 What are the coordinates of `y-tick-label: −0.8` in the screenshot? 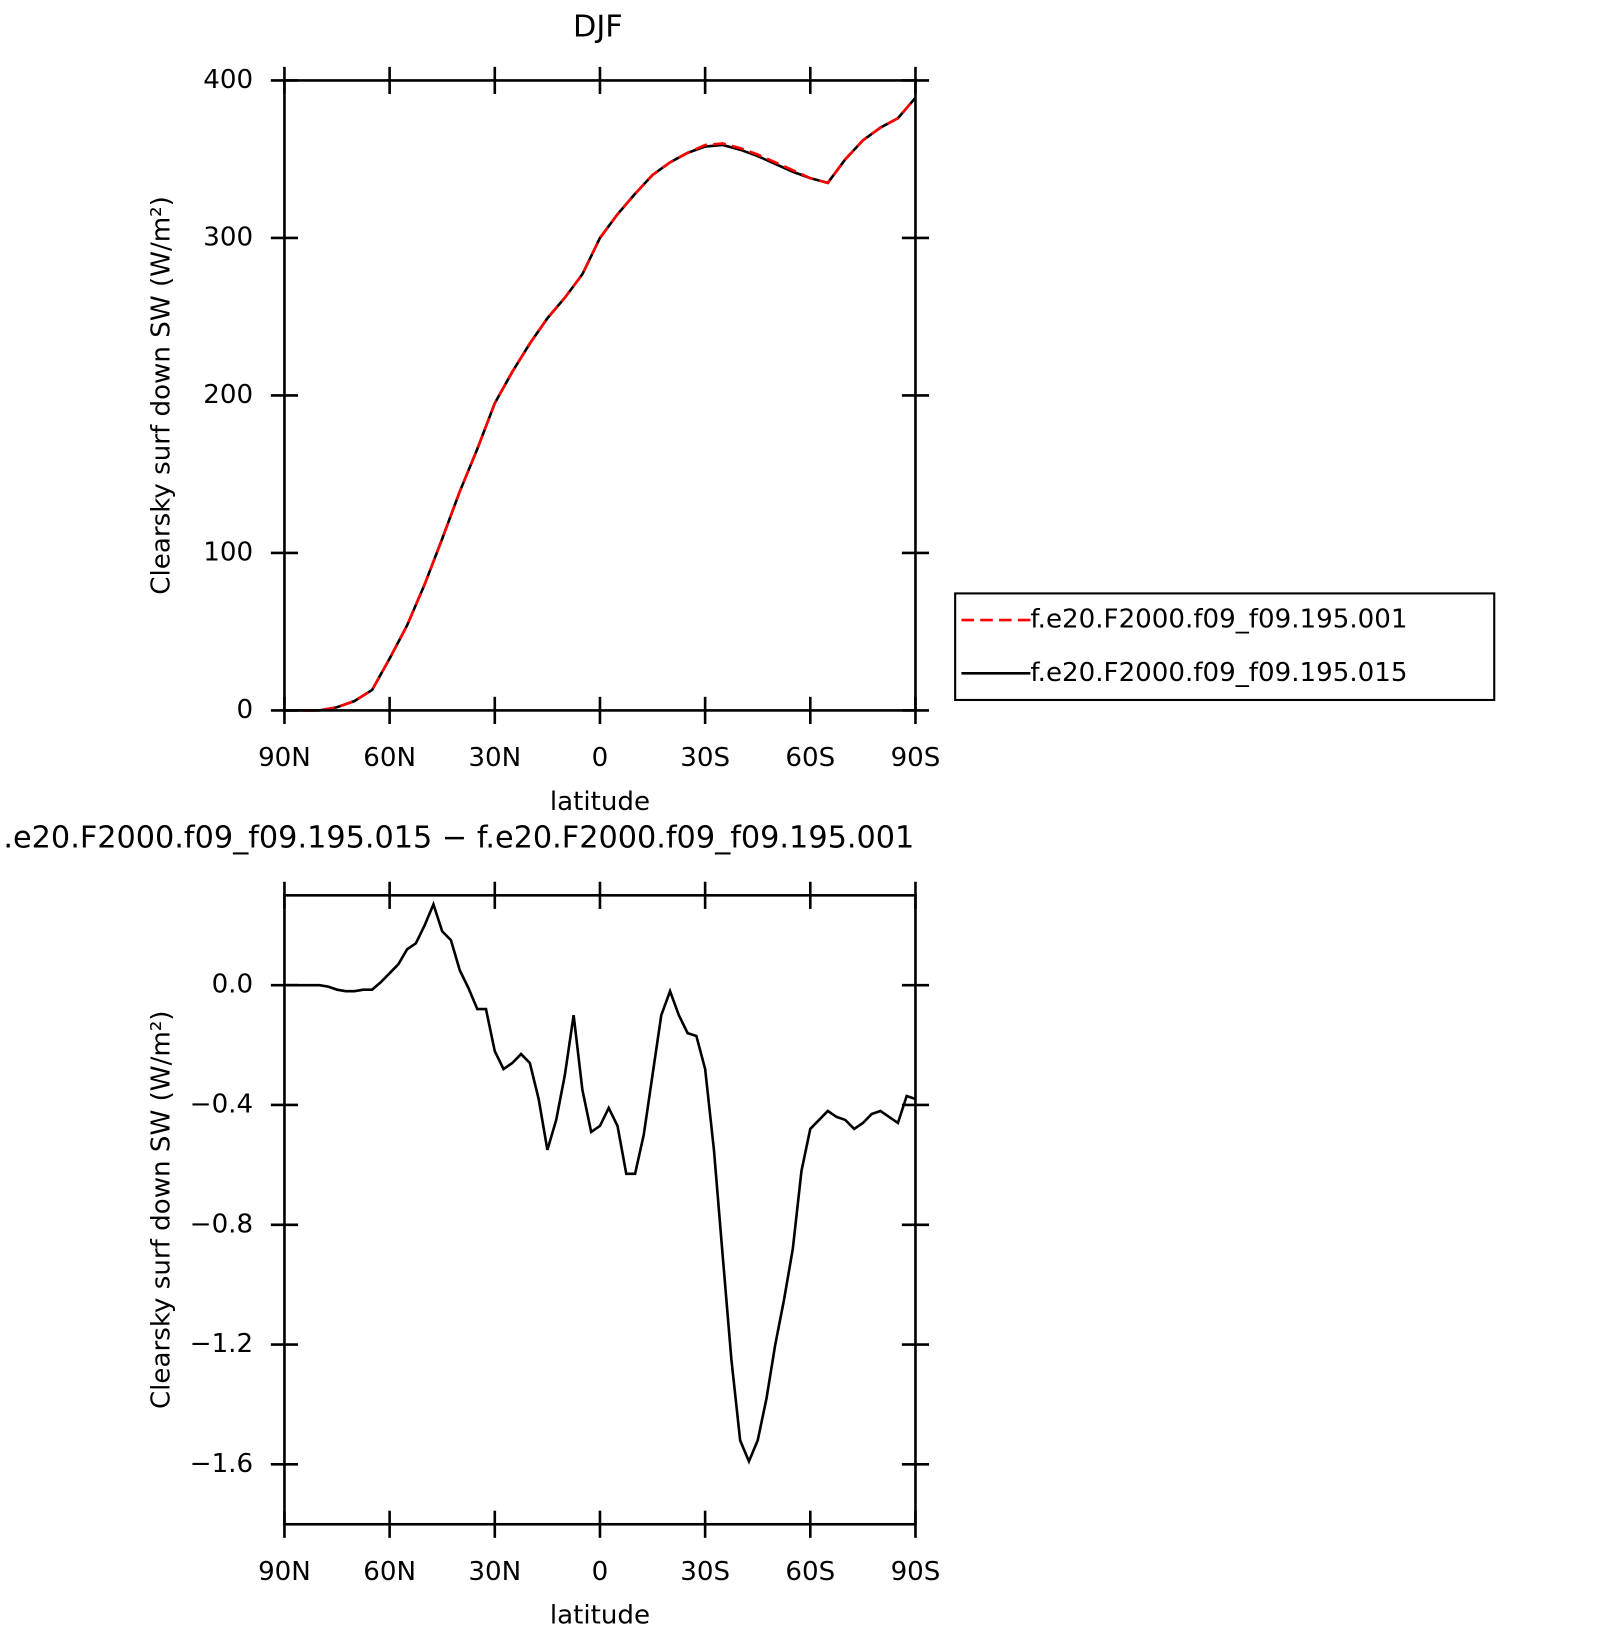 It's located at (221, 1224).